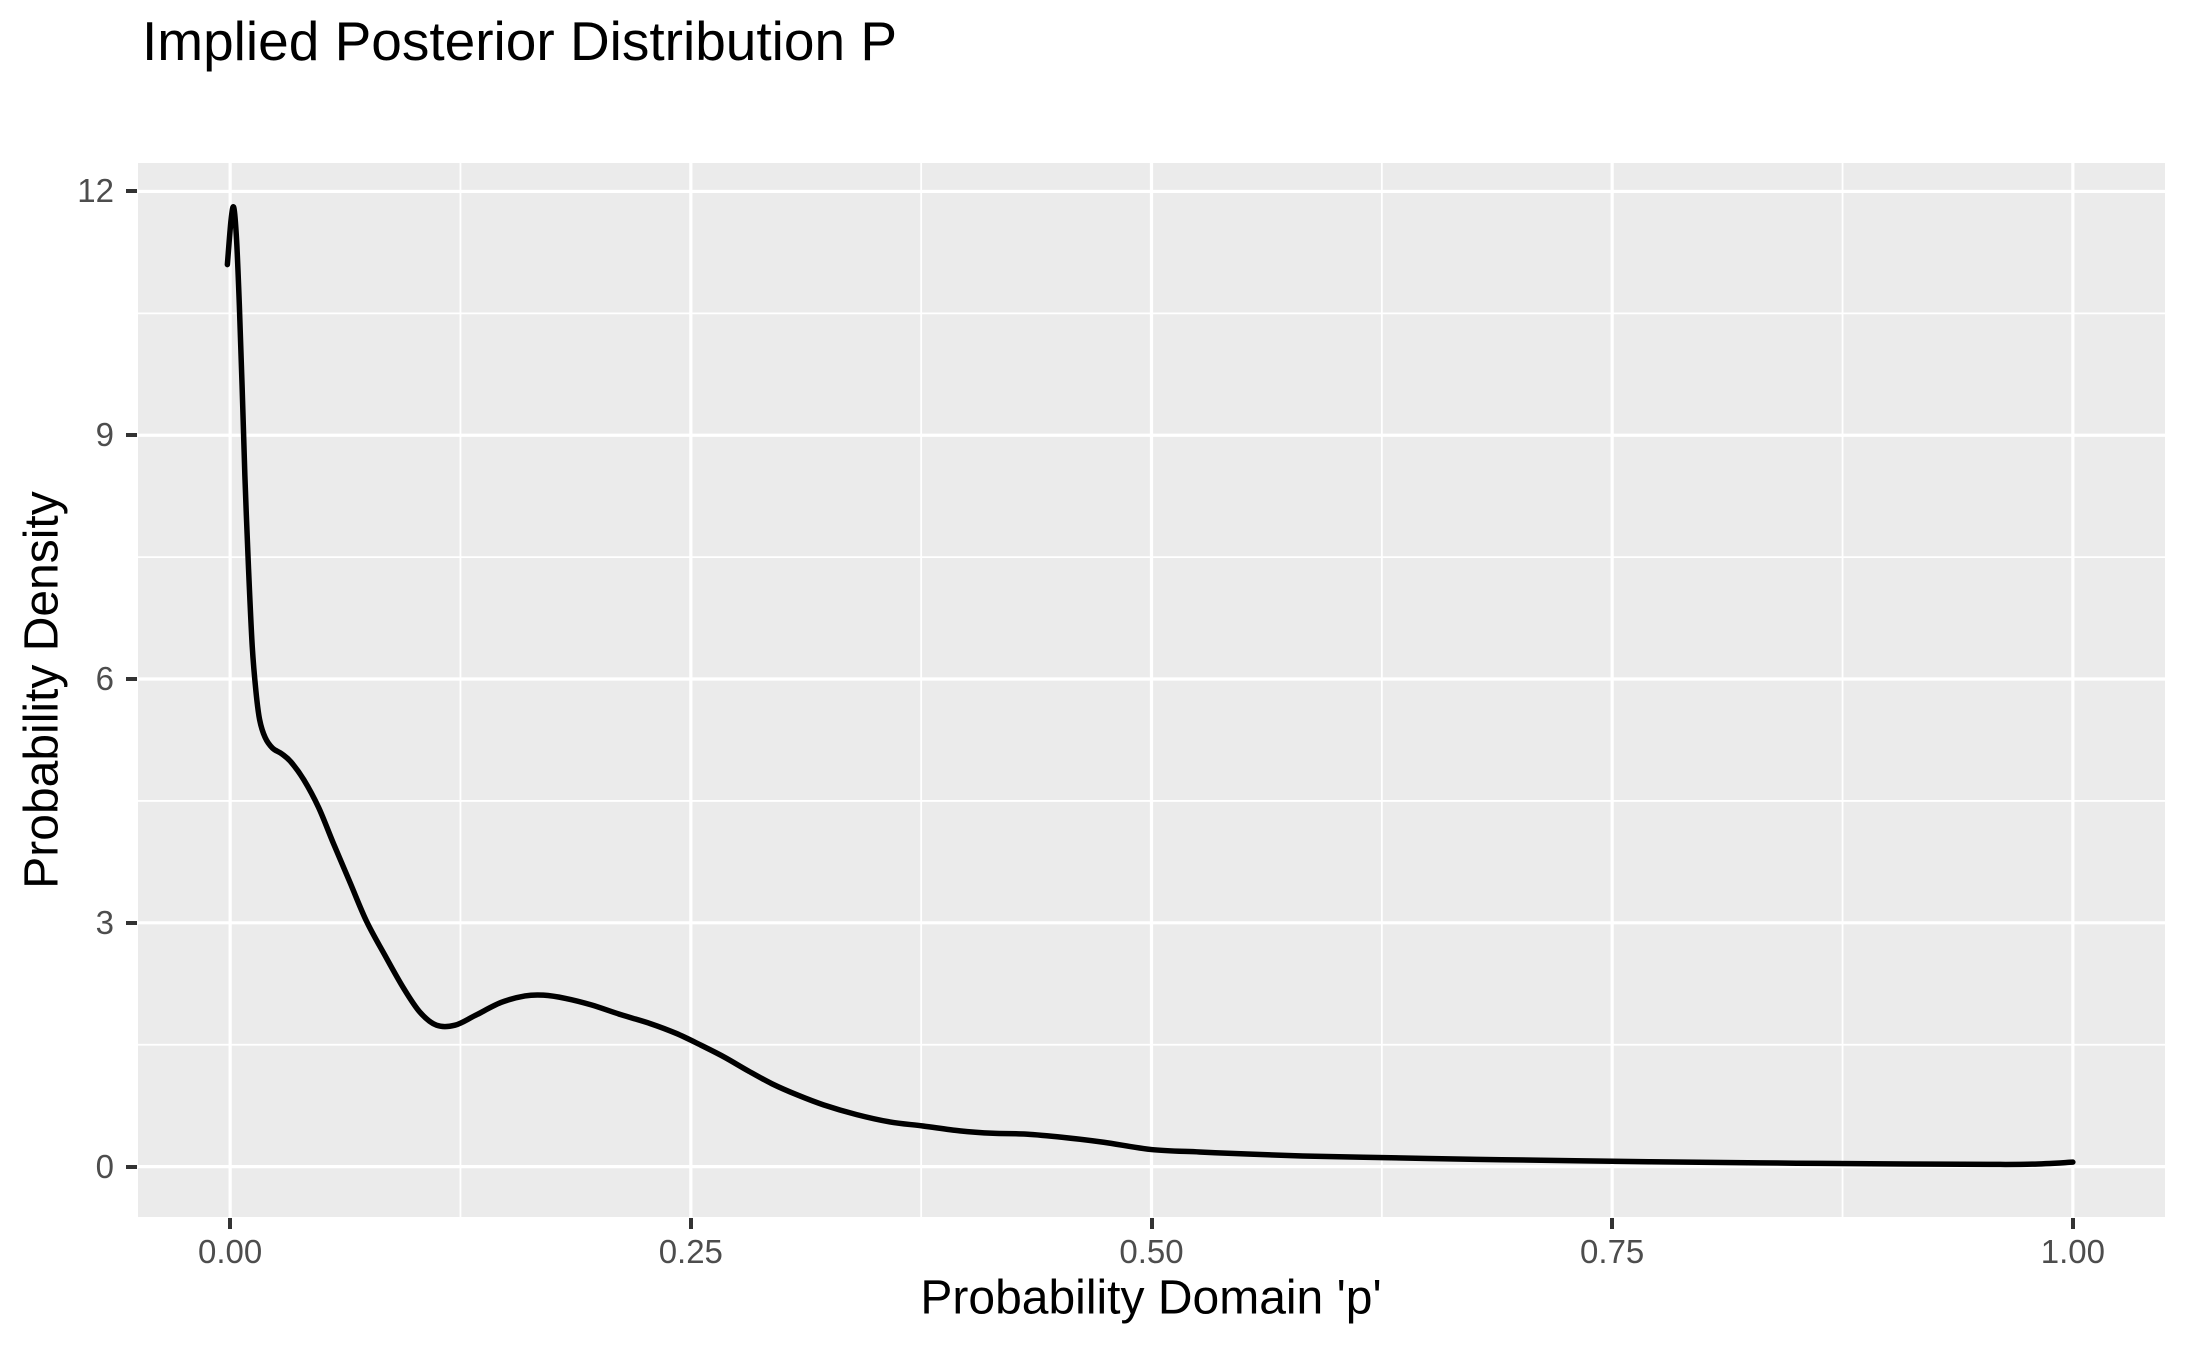 The width and height of the screenshot is (2187, 1350). Describe the element at coordinates (690, 1251) in the screenshot. I see `x-tick-label: 0.25` at that location.